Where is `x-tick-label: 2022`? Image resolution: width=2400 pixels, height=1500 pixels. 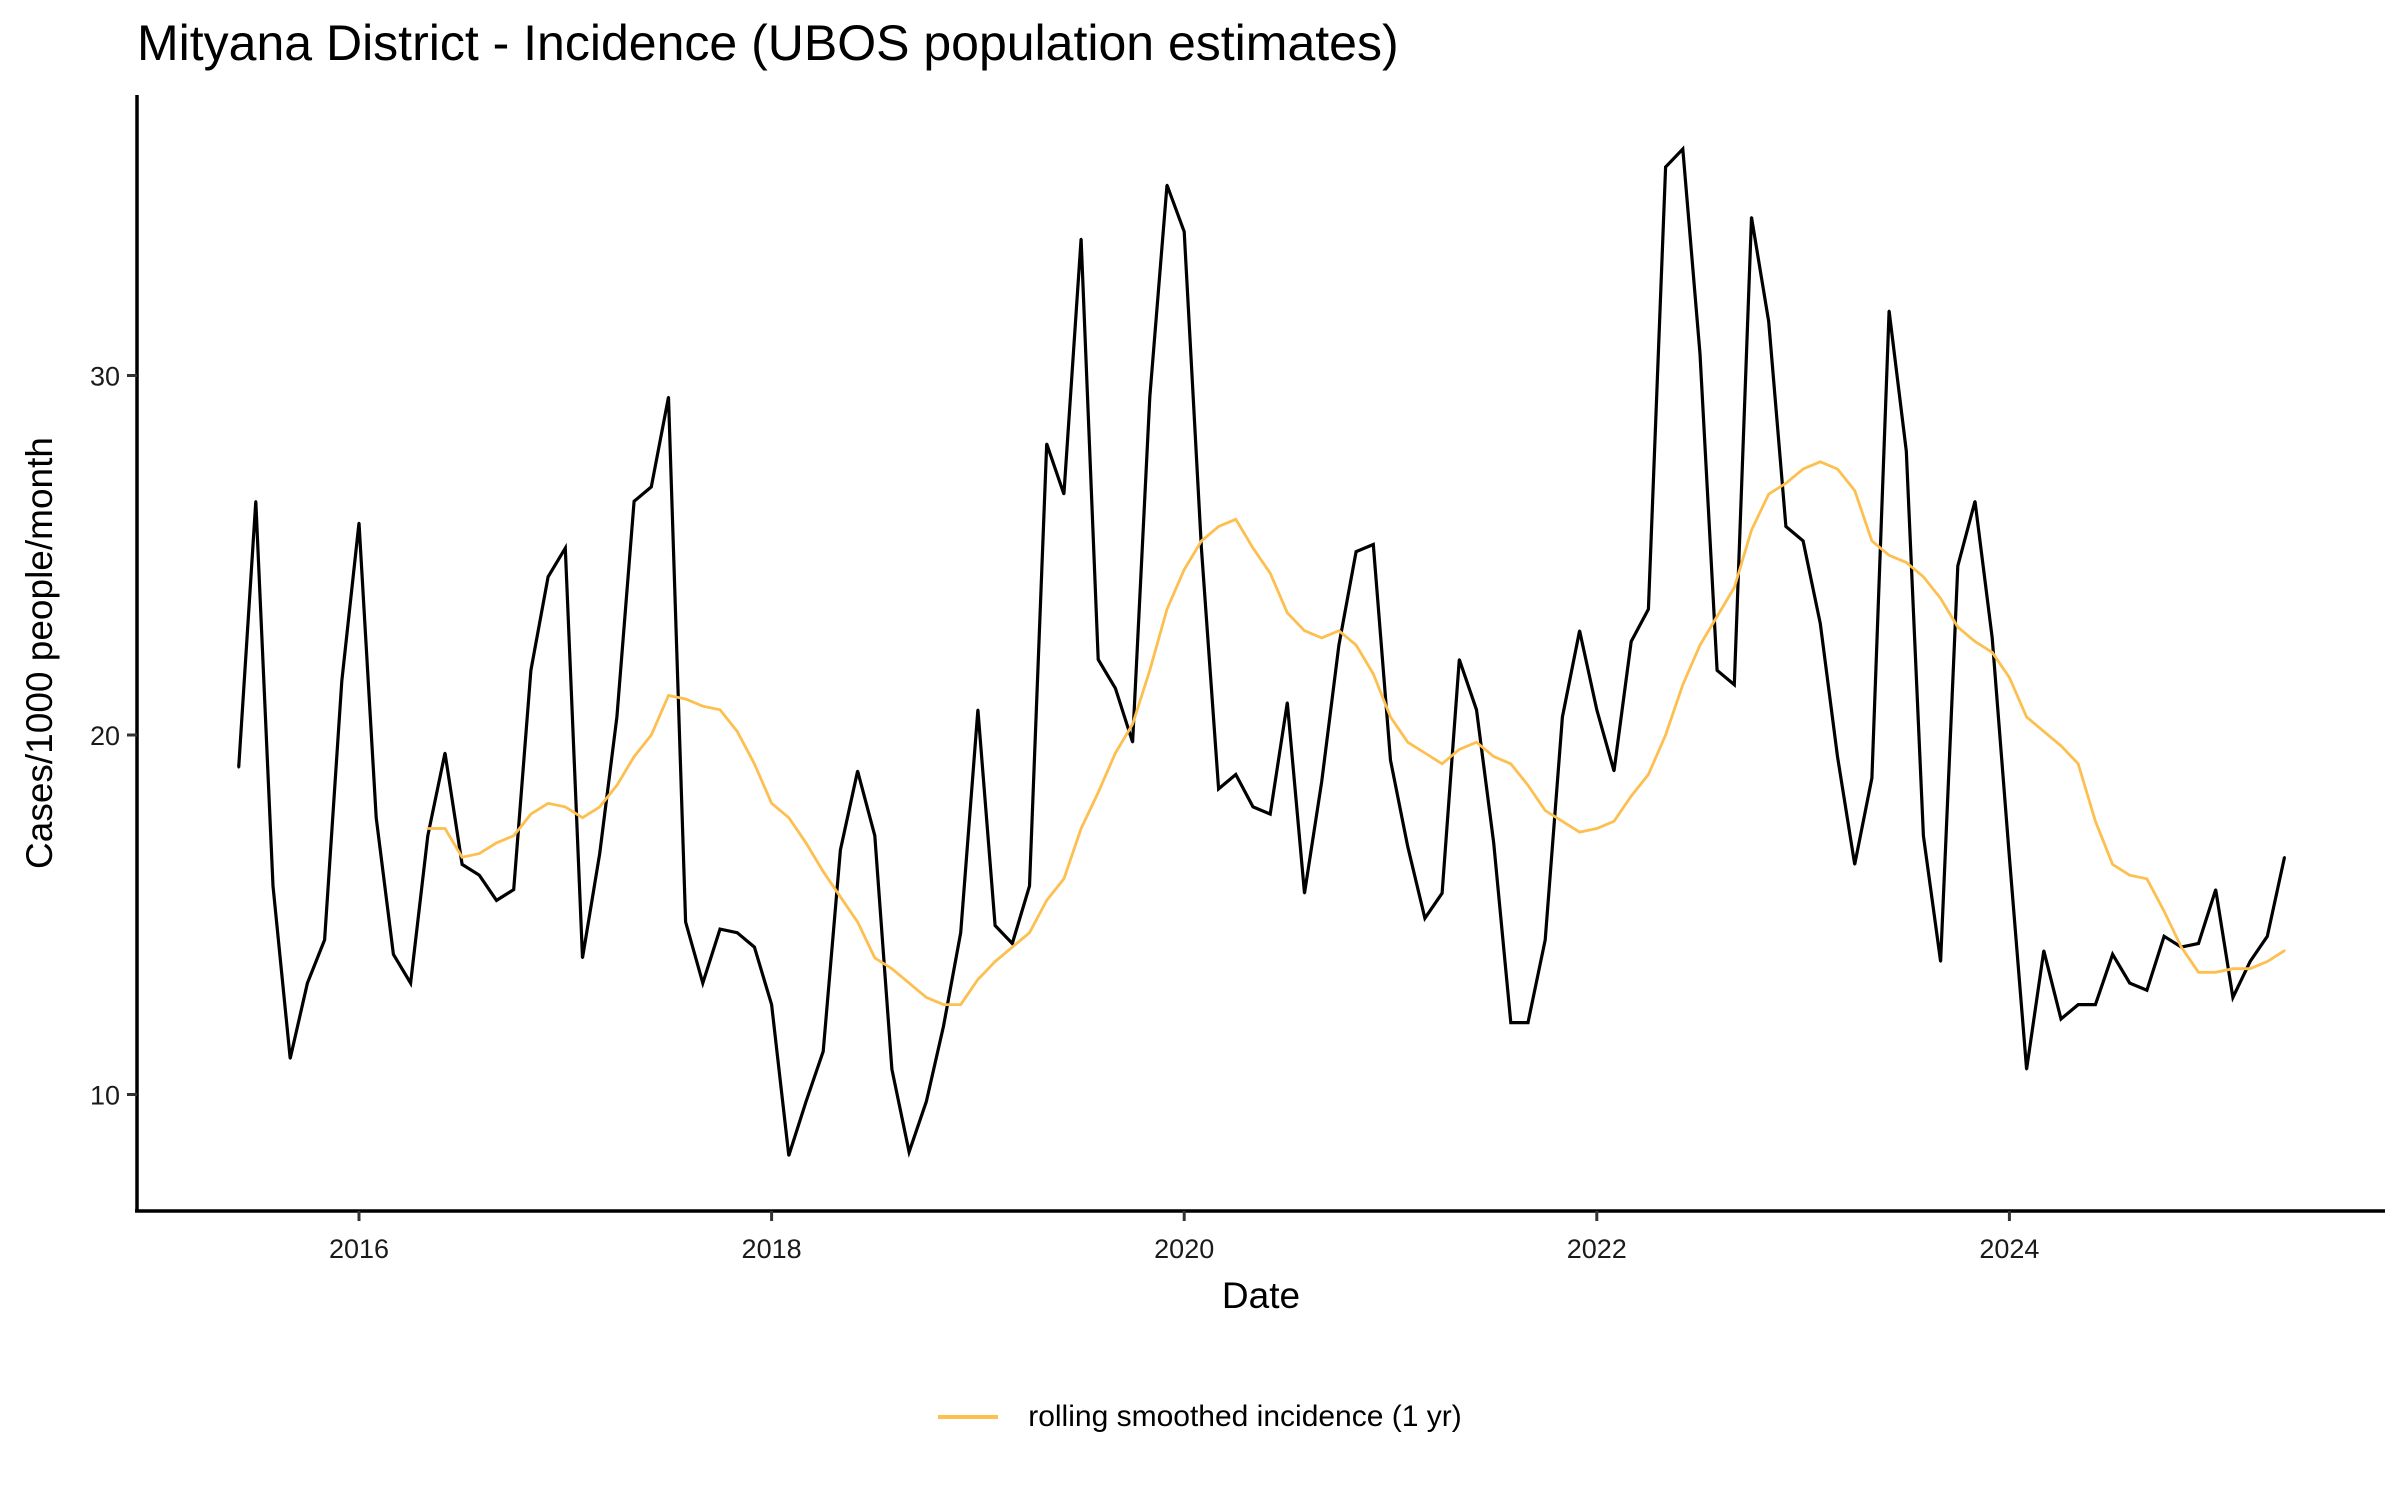
x-tick-label: 2022 is located at coordinates (1597, 1249).